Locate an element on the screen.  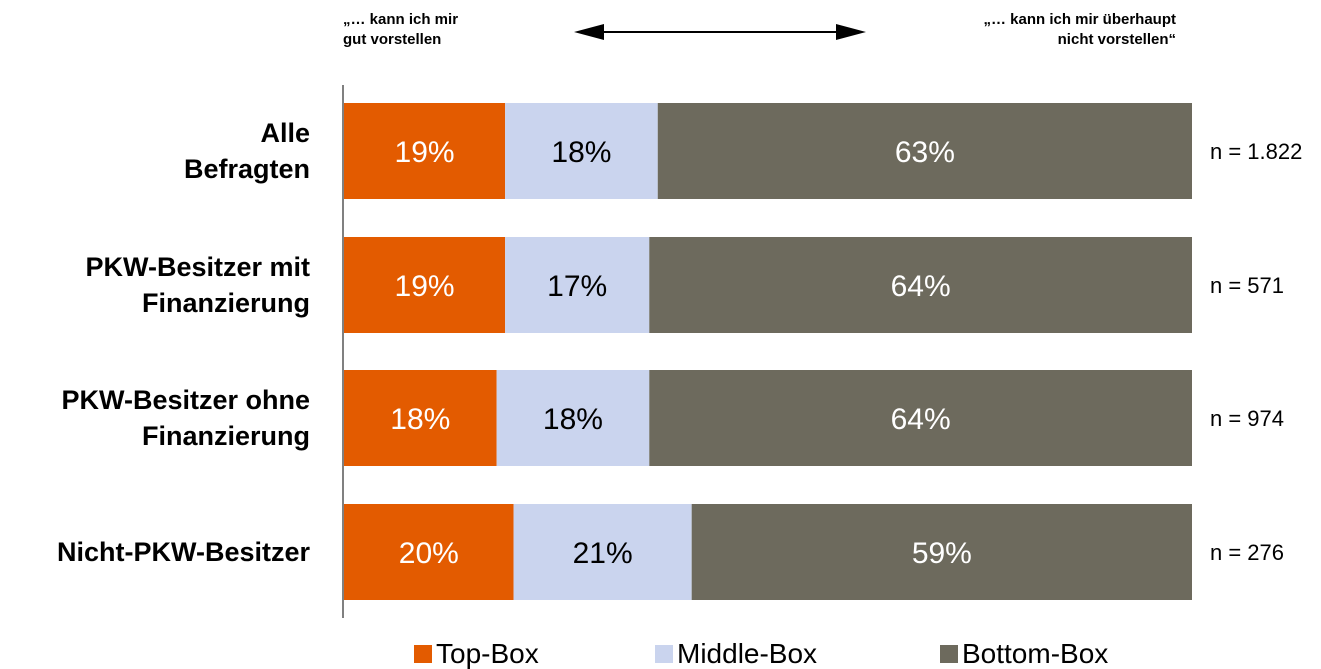
sample-size-label: n = 1.822 is located at coordinates (1256, 151).